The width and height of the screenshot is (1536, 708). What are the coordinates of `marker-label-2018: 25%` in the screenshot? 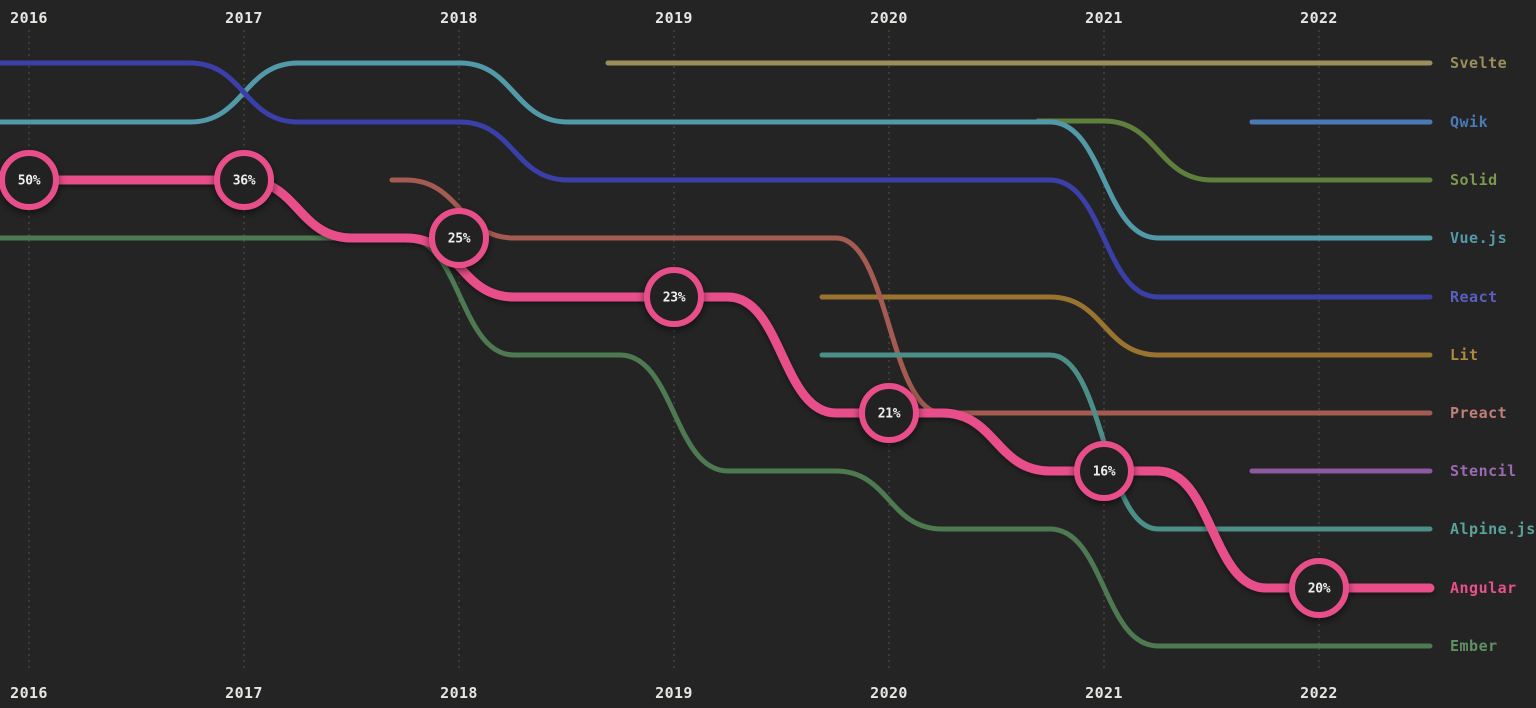 It's located at (459, 239).